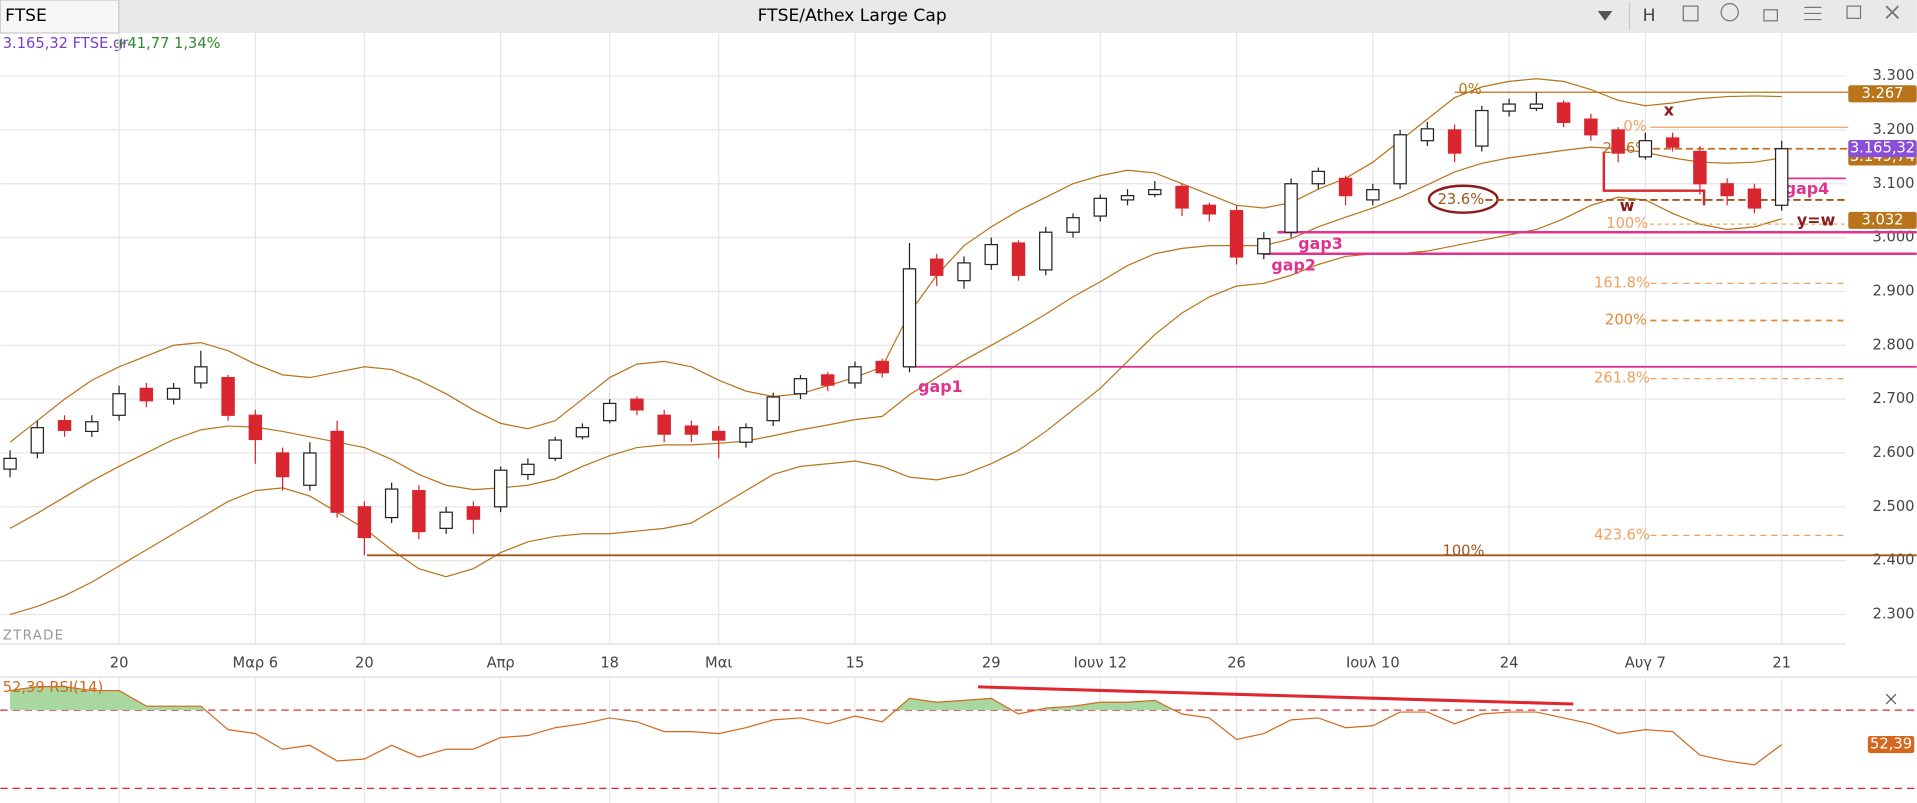 The height and width of the screenshot is (803, 1917). Describe the element at coordinates (1892, 12) in the screenshot. I see `close-icon` at that location.